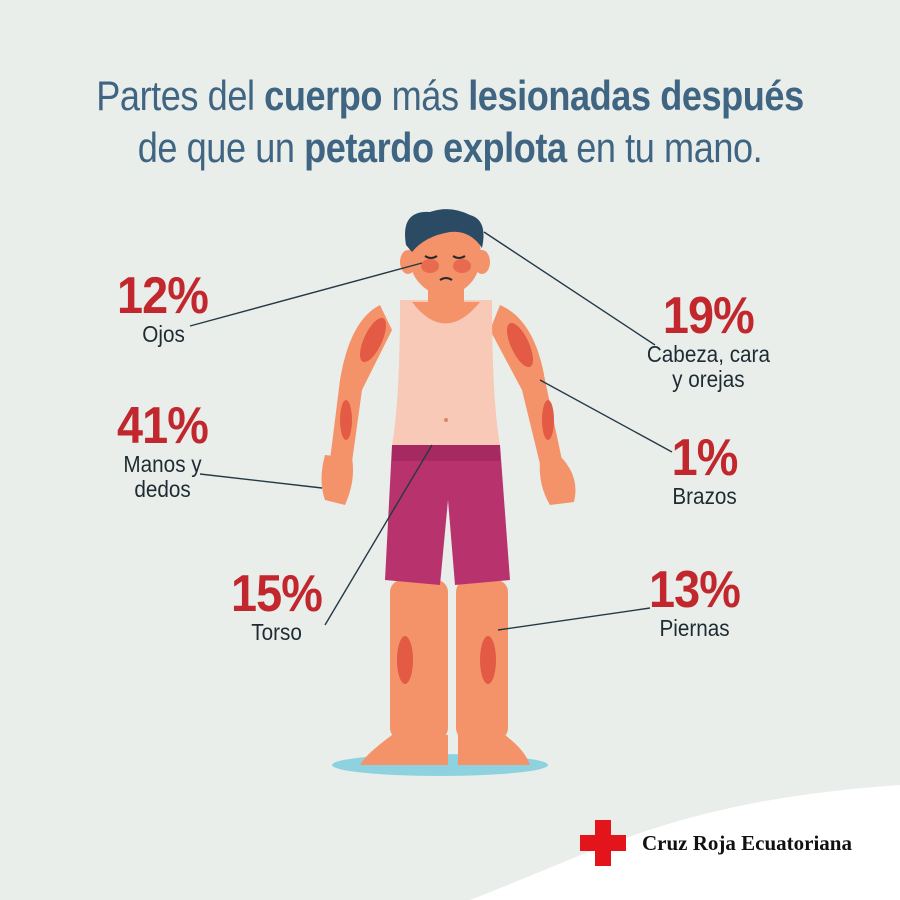 The image size is (900, 900). I want to click on shorts, so click(447, 515).